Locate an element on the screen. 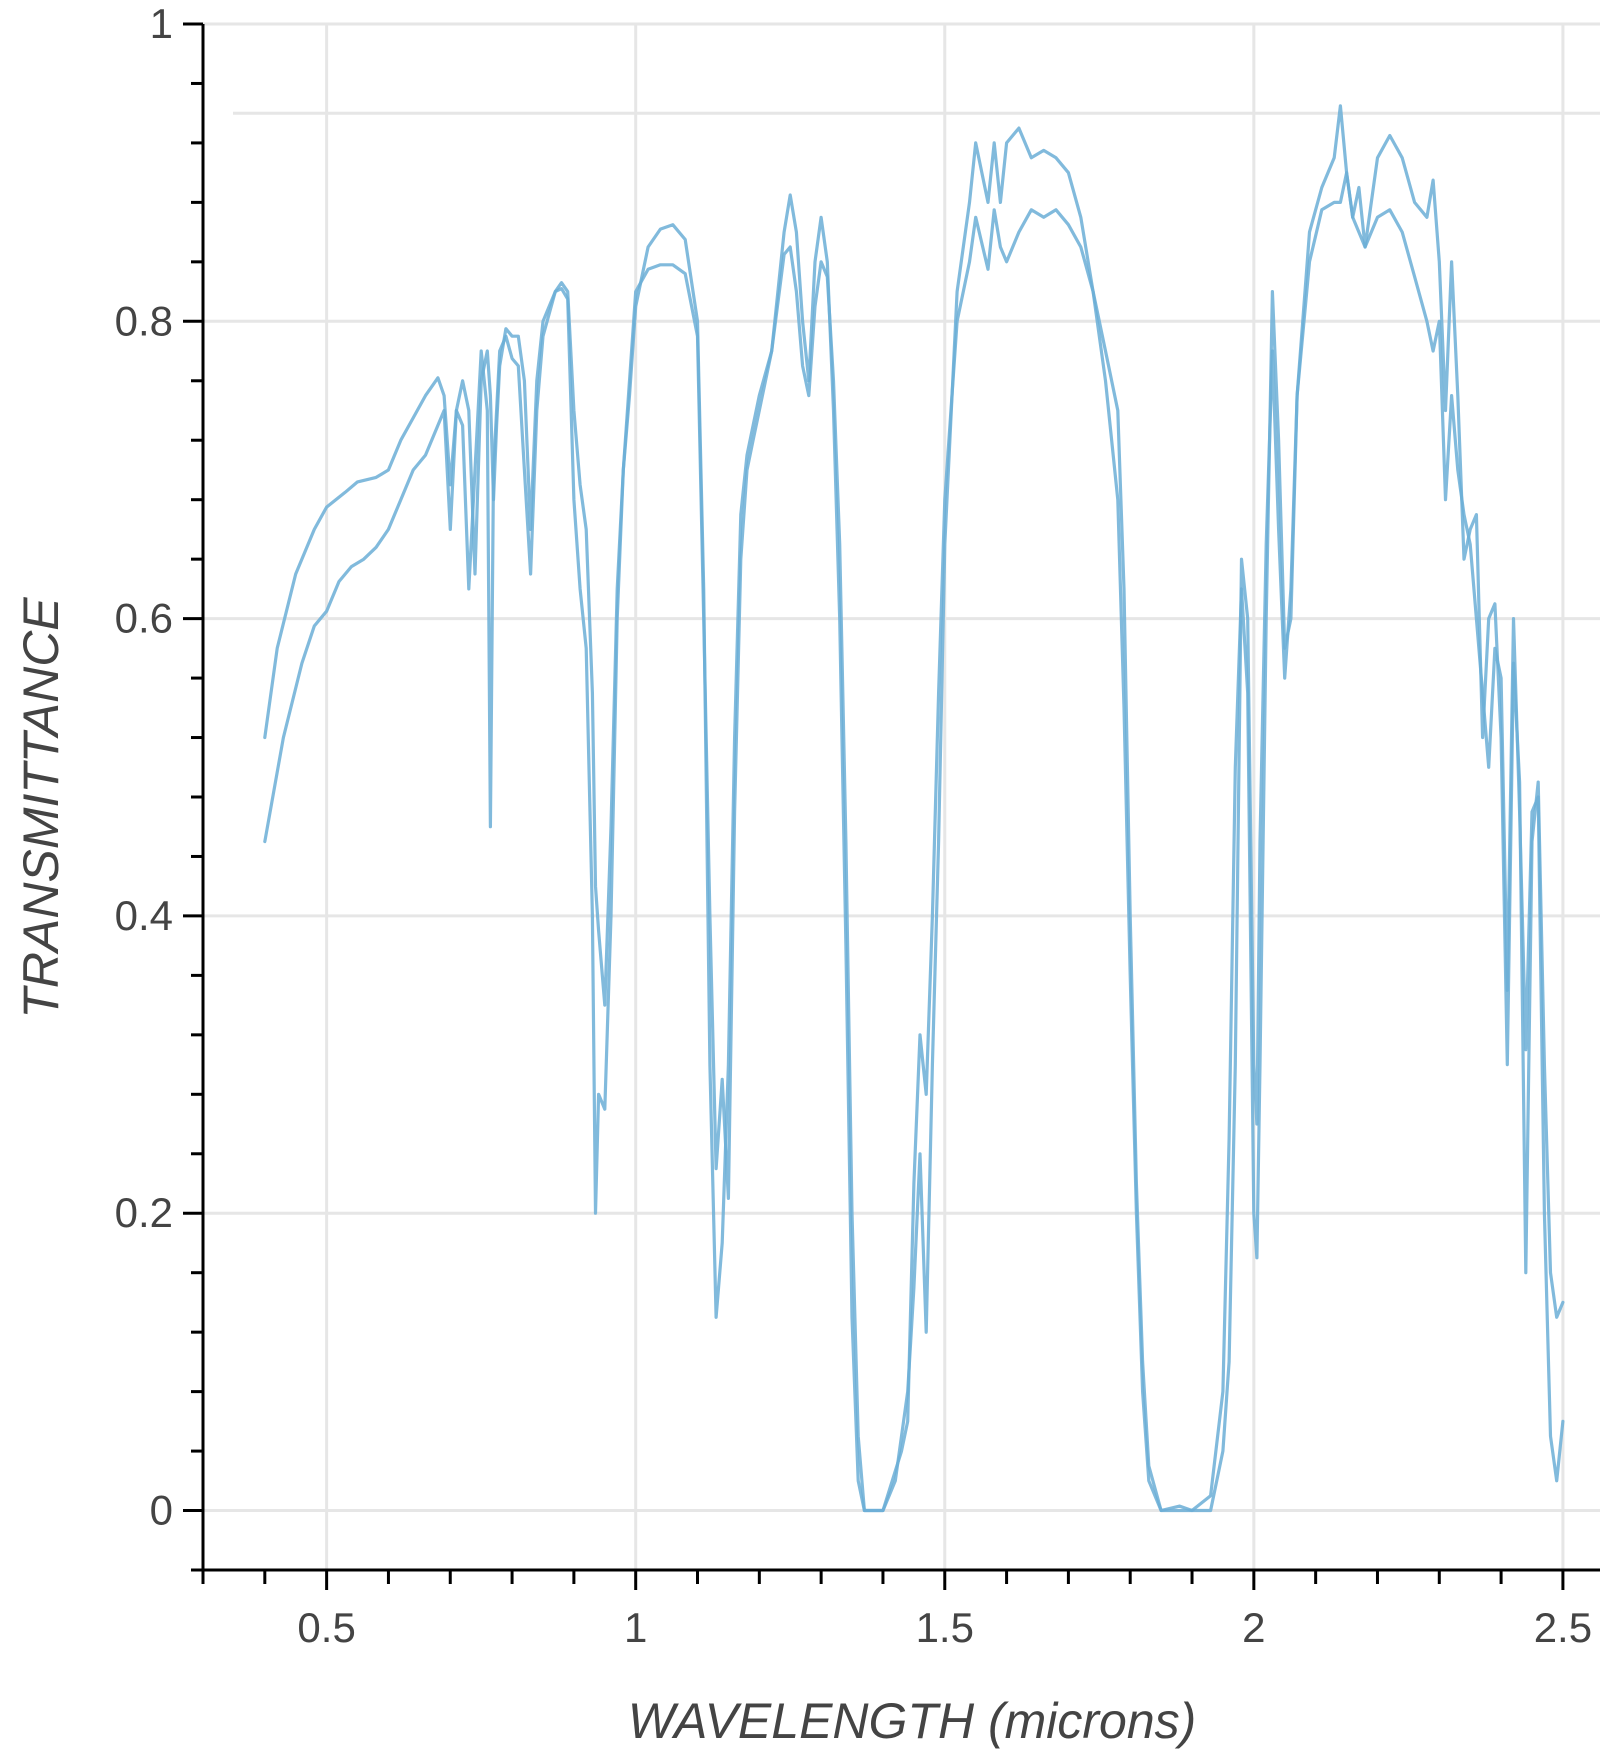 This screenshot has width=1617, height=1756. y-tick-label: 0.8 is located at coordinates (144, 320).